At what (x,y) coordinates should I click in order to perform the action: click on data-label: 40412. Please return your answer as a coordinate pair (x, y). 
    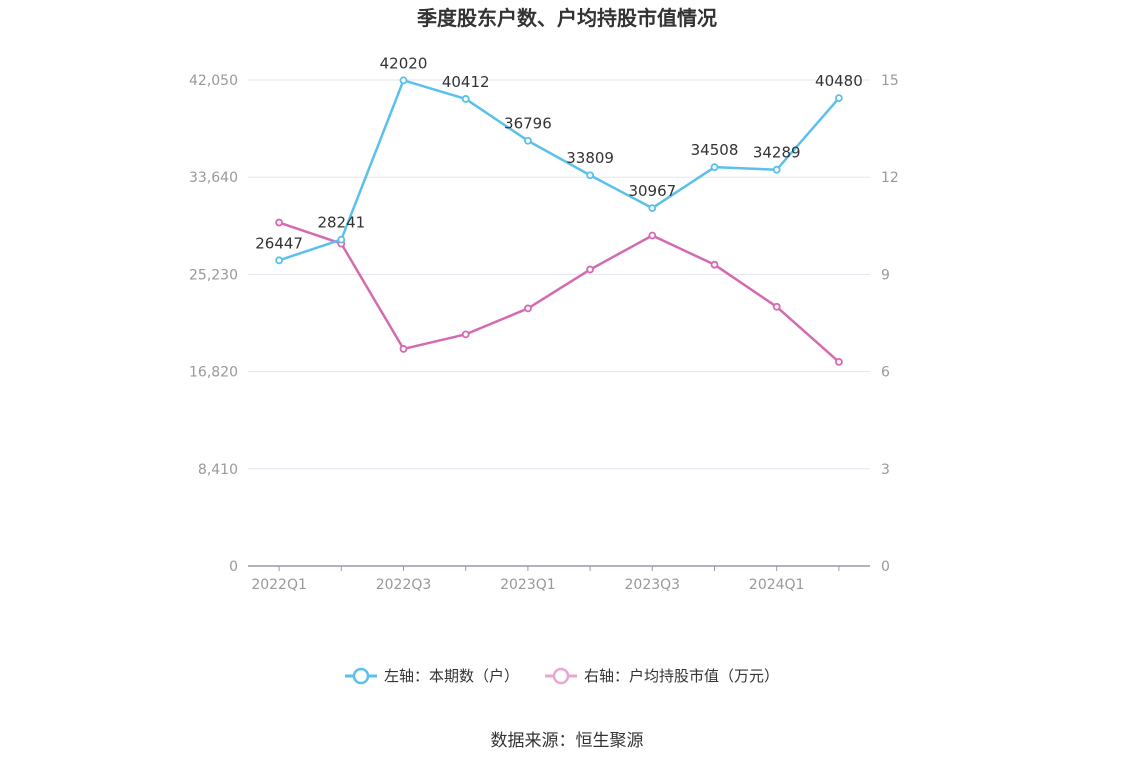
    Looking at the image, I should click on (466, 82).